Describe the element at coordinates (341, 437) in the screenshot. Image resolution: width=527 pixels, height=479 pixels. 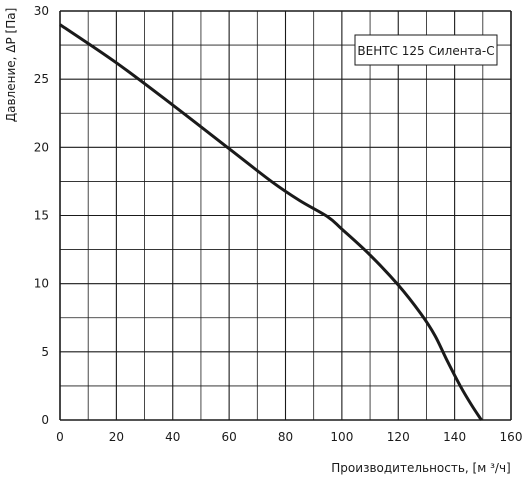
I see `x-tick-label: 100` at that location.